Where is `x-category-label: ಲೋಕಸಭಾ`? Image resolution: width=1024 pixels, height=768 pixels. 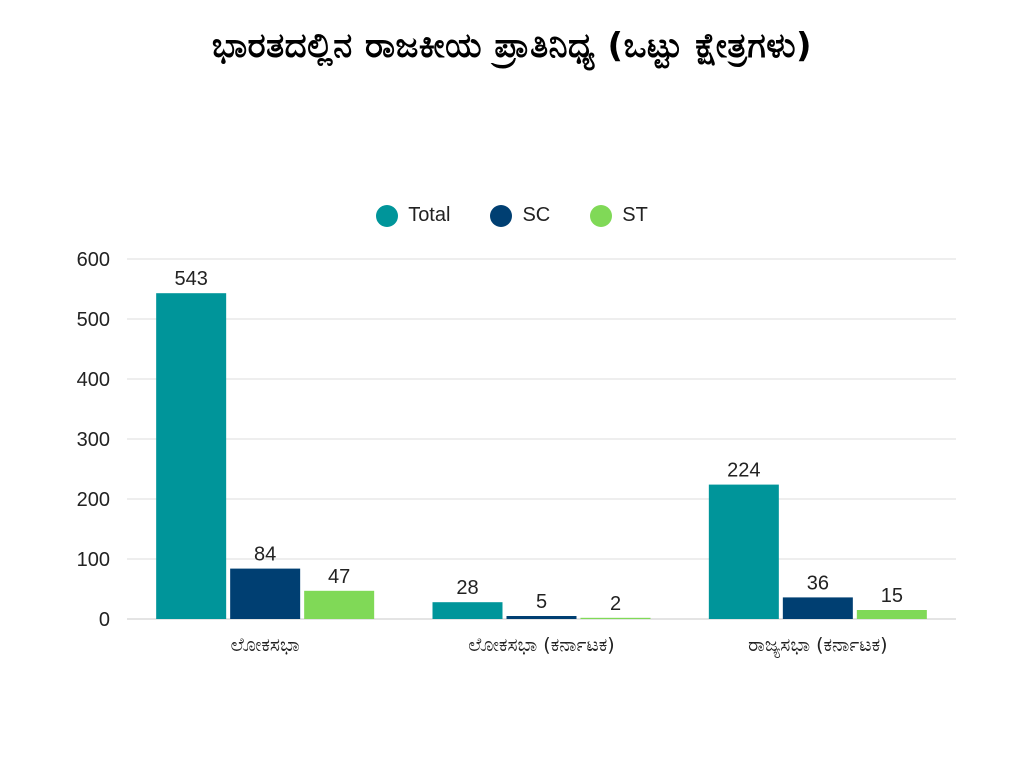
x-category-label: ಲೋಕಸಭಾ is located at coordinates (265, 645).